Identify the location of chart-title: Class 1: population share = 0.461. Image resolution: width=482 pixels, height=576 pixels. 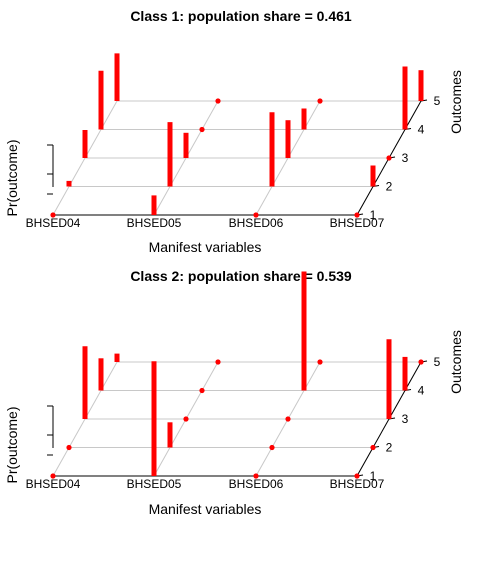
(241, 16).